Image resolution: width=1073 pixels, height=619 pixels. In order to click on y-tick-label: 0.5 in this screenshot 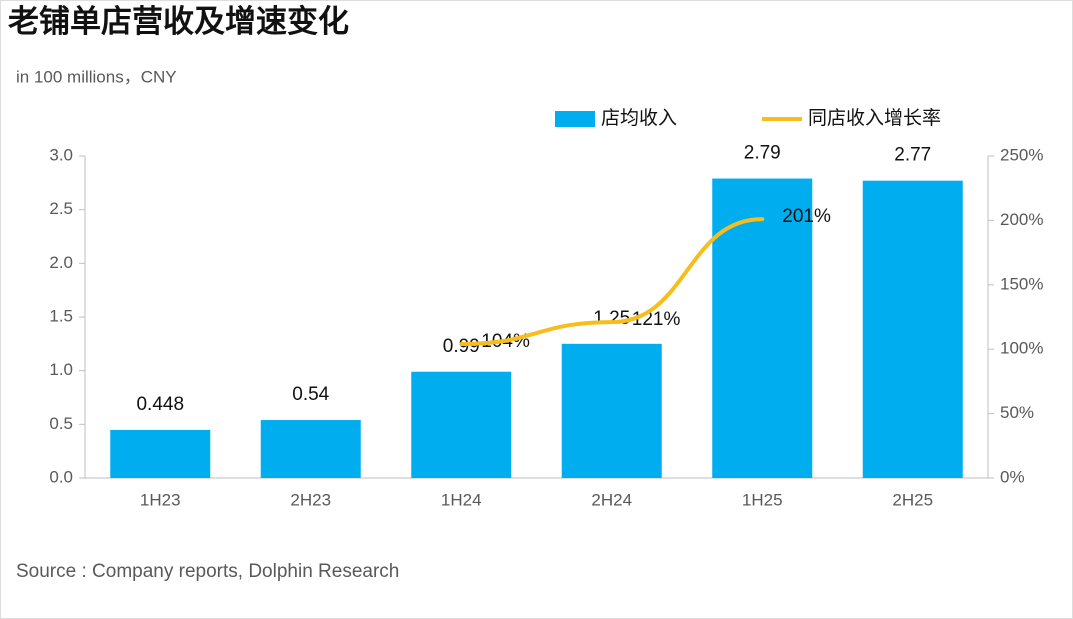, I will do `click(61, 423)`.